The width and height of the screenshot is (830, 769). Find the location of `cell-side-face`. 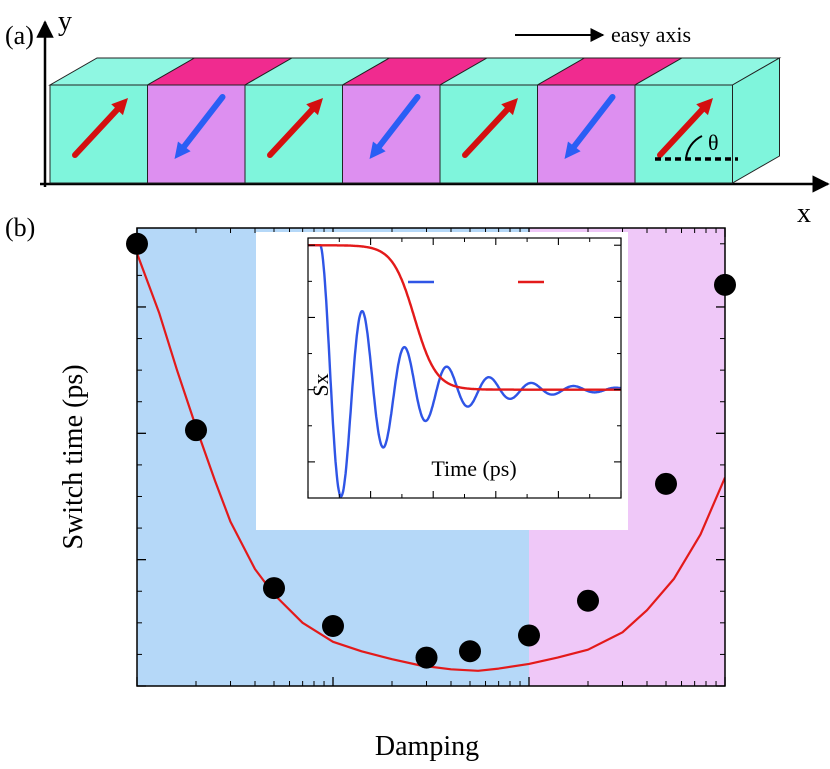

cell-side-face is located at coordinates (756, 120).